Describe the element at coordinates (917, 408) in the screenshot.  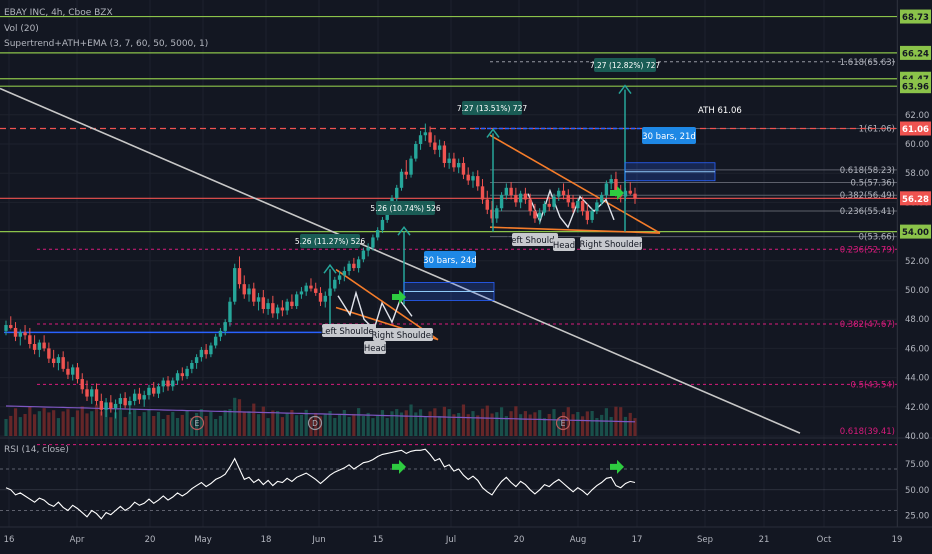
I see `price-tick-1: 42.00` at that location.